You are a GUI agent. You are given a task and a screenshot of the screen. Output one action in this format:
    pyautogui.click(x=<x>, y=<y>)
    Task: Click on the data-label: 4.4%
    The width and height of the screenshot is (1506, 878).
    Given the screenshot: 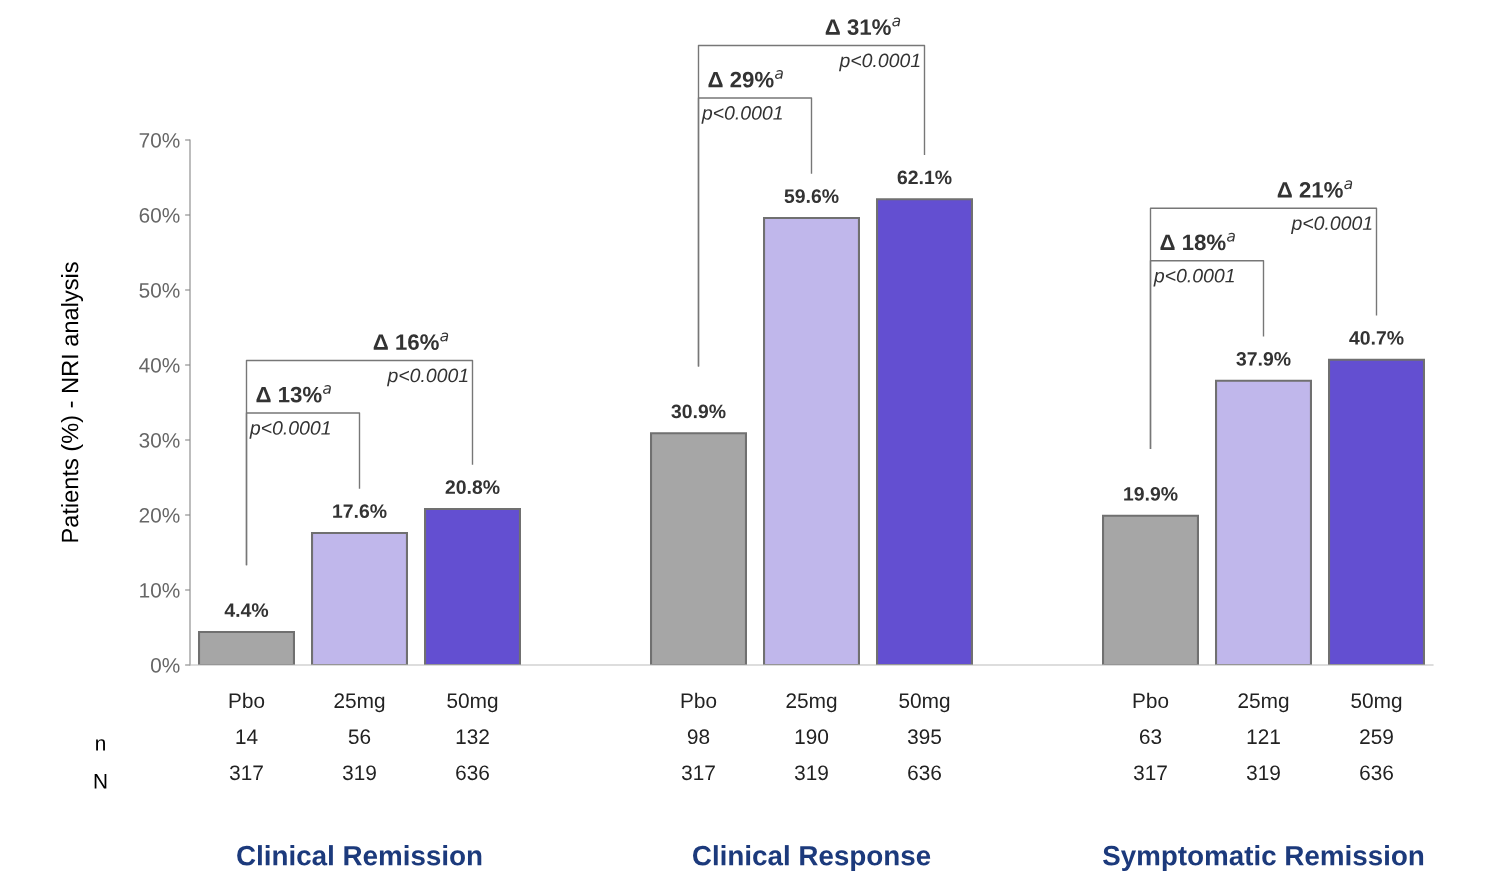 What is the action you would take?
    pyautogui.click(x=246, y=610)
    